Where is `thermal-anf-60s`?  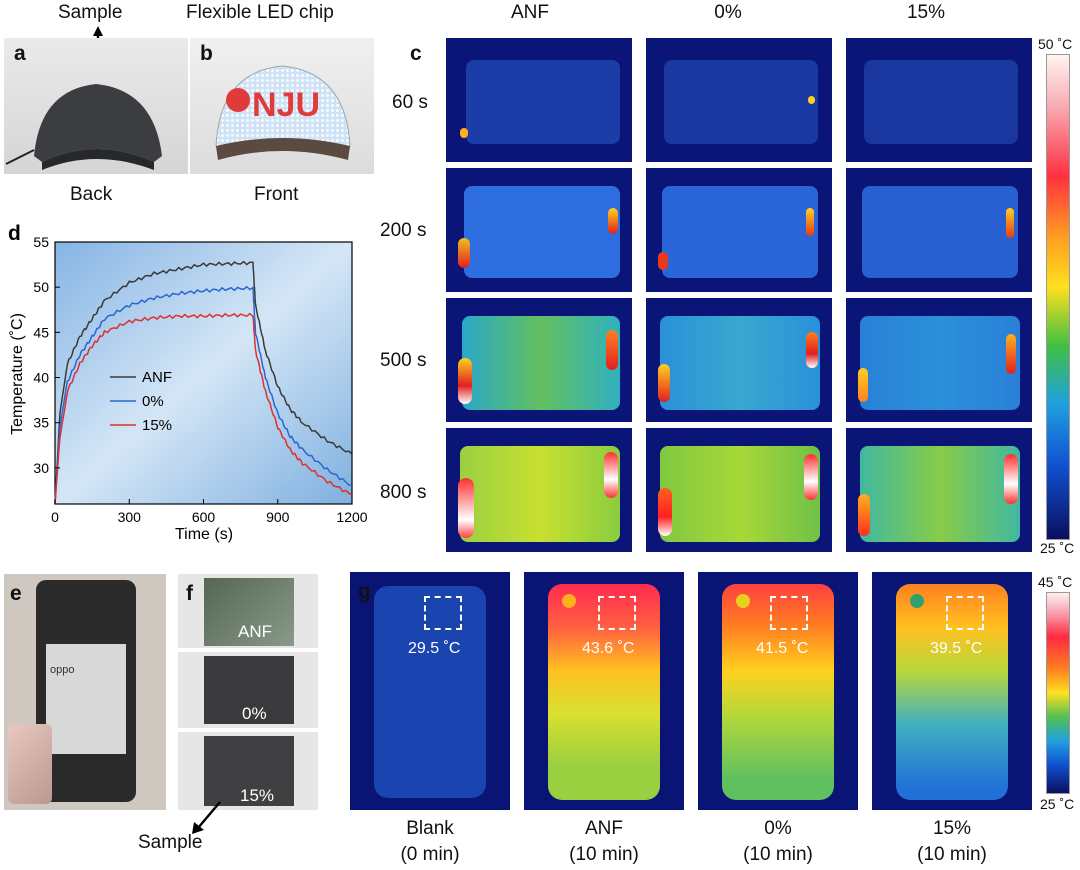 thermal-anf-60s is located at coordinates (539, 100).